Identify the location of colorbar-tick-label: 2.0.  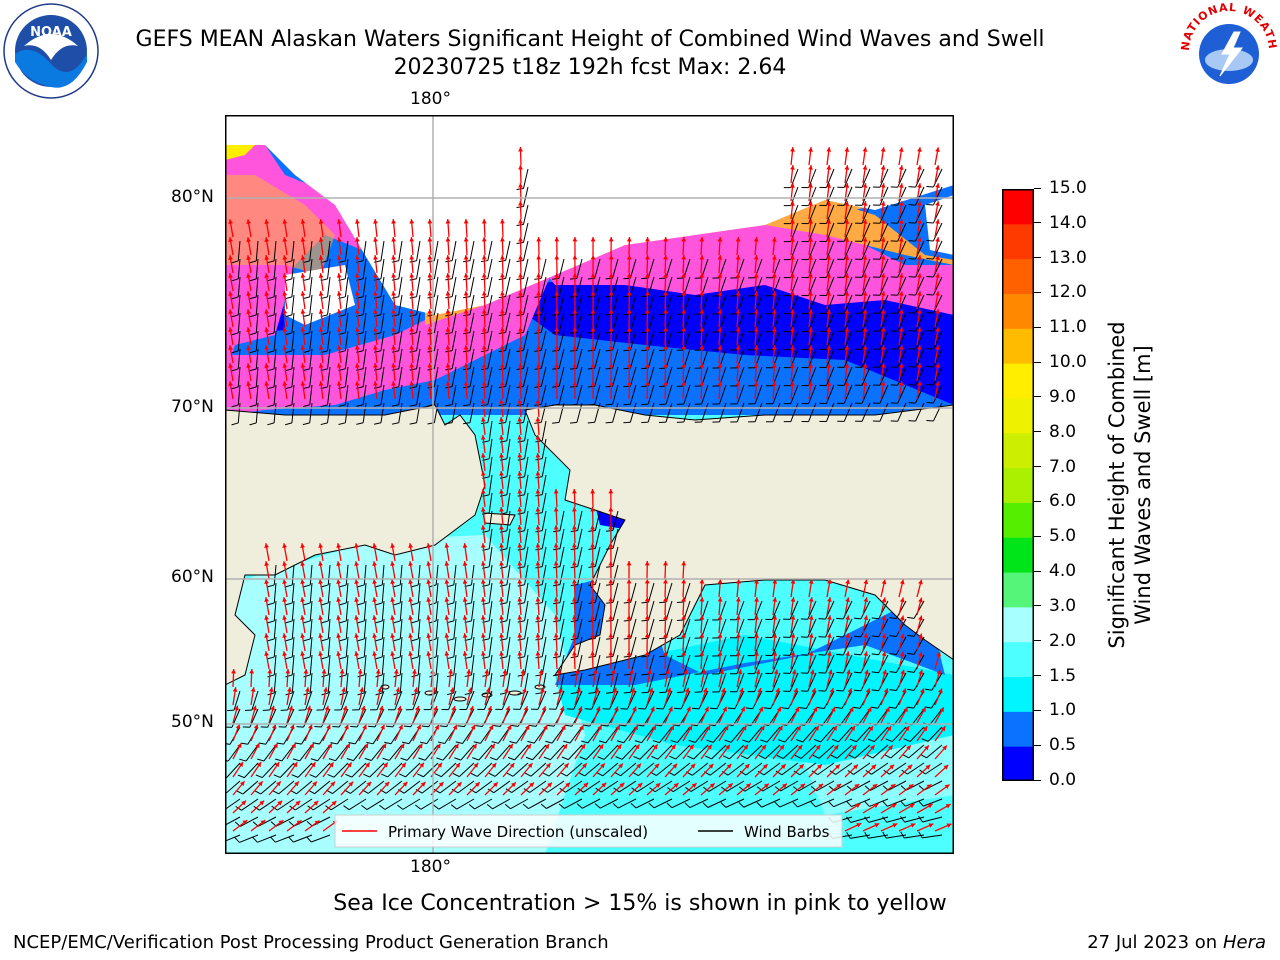
(1055, 641).